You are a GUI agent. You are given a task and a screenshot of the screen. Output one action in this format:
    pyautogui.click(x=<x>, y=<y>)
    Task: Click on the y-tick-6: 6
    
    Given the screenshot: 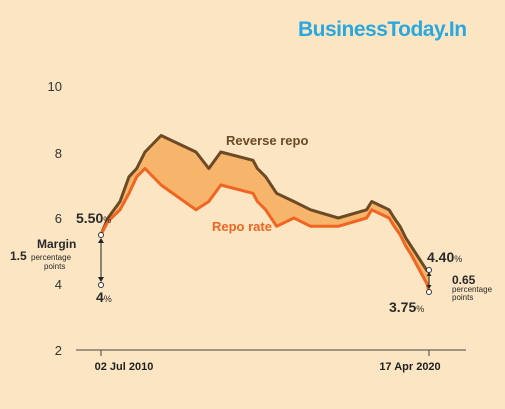 What is the action you would take?
    pyautogui.click(x=58, y=218)
    